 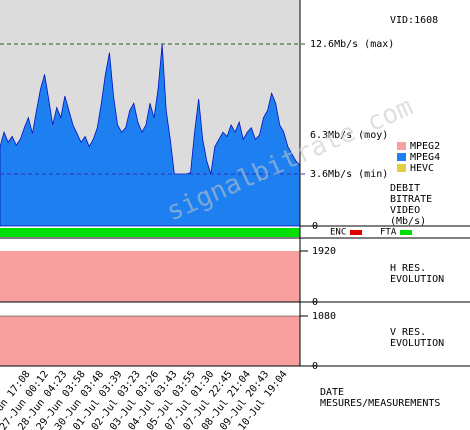 What do you see at coordinates (324, 316) in the screenshot?
I see `y-tick-label: 1080` at bounding box center [324, 316].